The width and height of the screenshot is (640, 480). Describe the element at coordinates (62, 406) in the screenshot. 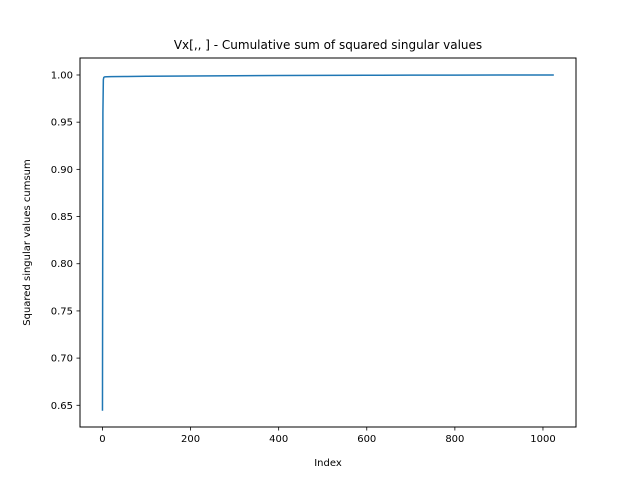

I see `y-tick-label: 0.65` at that location.